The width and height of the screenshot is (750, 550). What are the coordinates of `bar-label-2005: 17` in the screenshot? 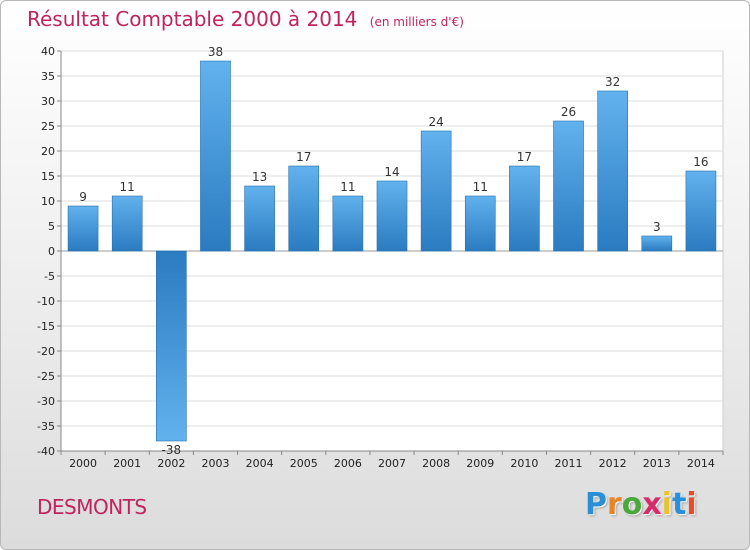 It's located at (303, 157).